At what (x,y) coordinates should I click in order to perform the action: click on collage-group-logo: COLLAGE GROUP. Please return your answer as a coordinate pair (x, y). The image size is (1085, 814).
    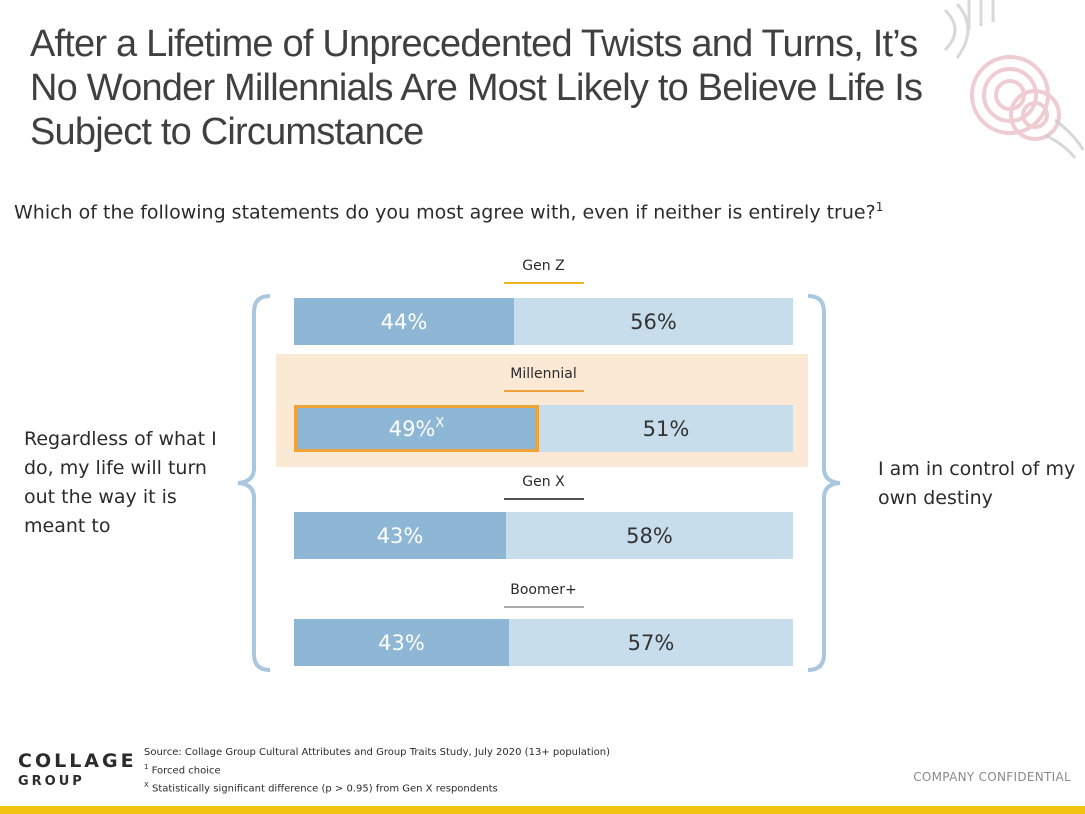
    Looking at the image, I should click on (77, 769).